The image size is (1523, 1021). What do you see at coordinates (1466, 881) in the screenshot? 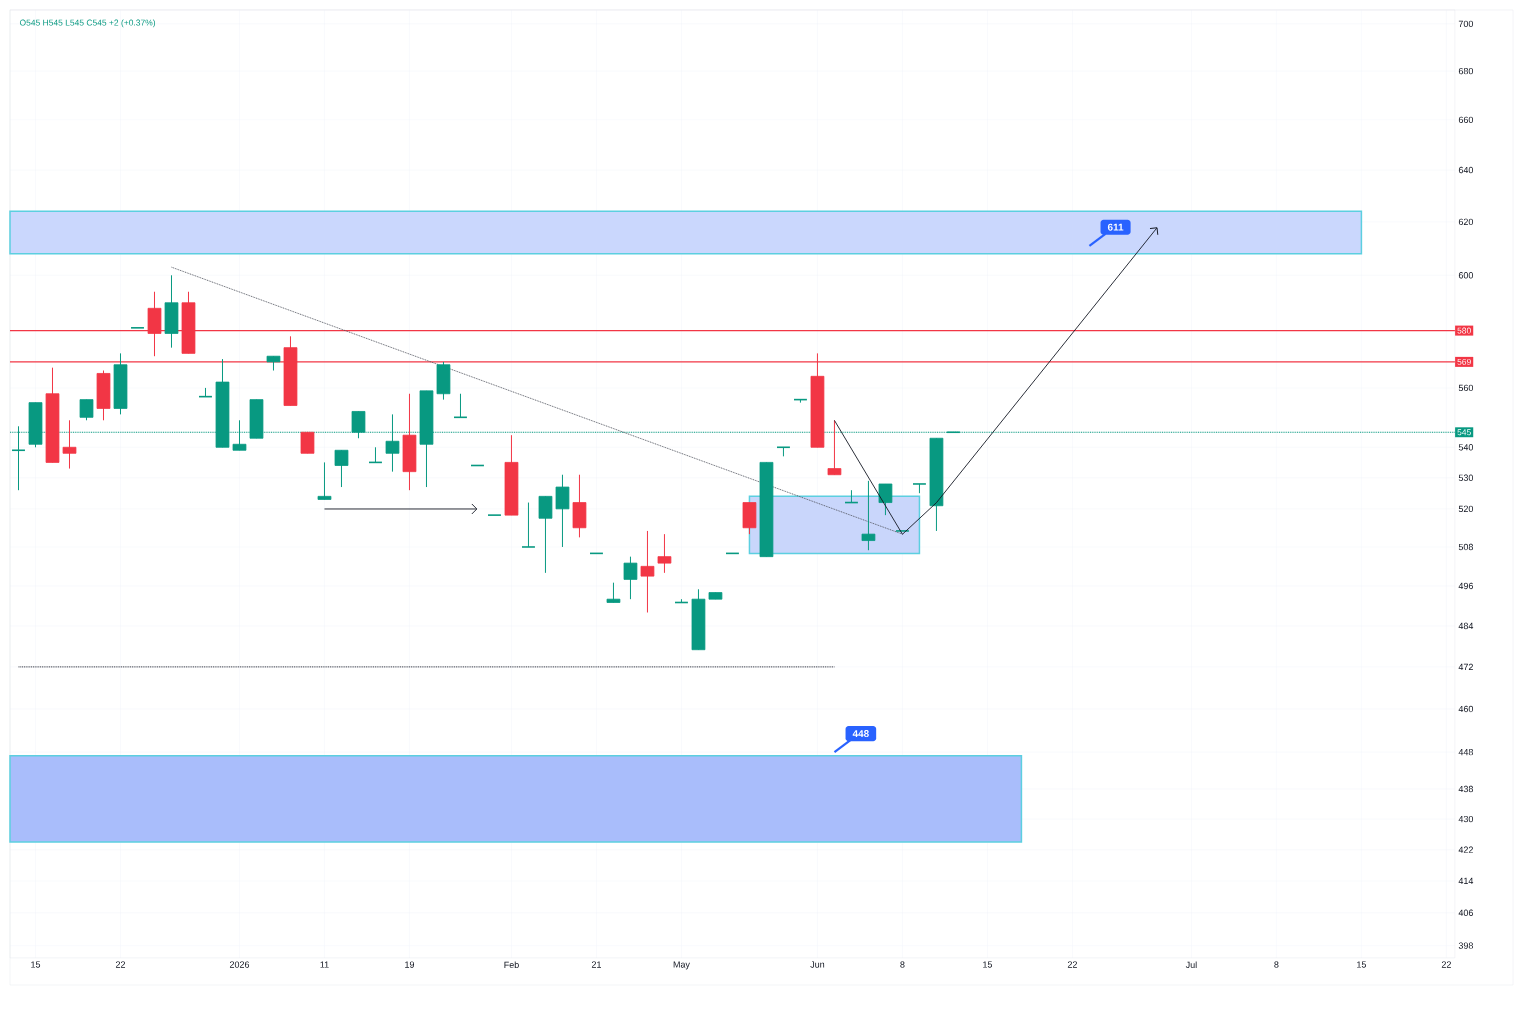
I see `y-tick-label: 414` at bounding box center [1466, 881].